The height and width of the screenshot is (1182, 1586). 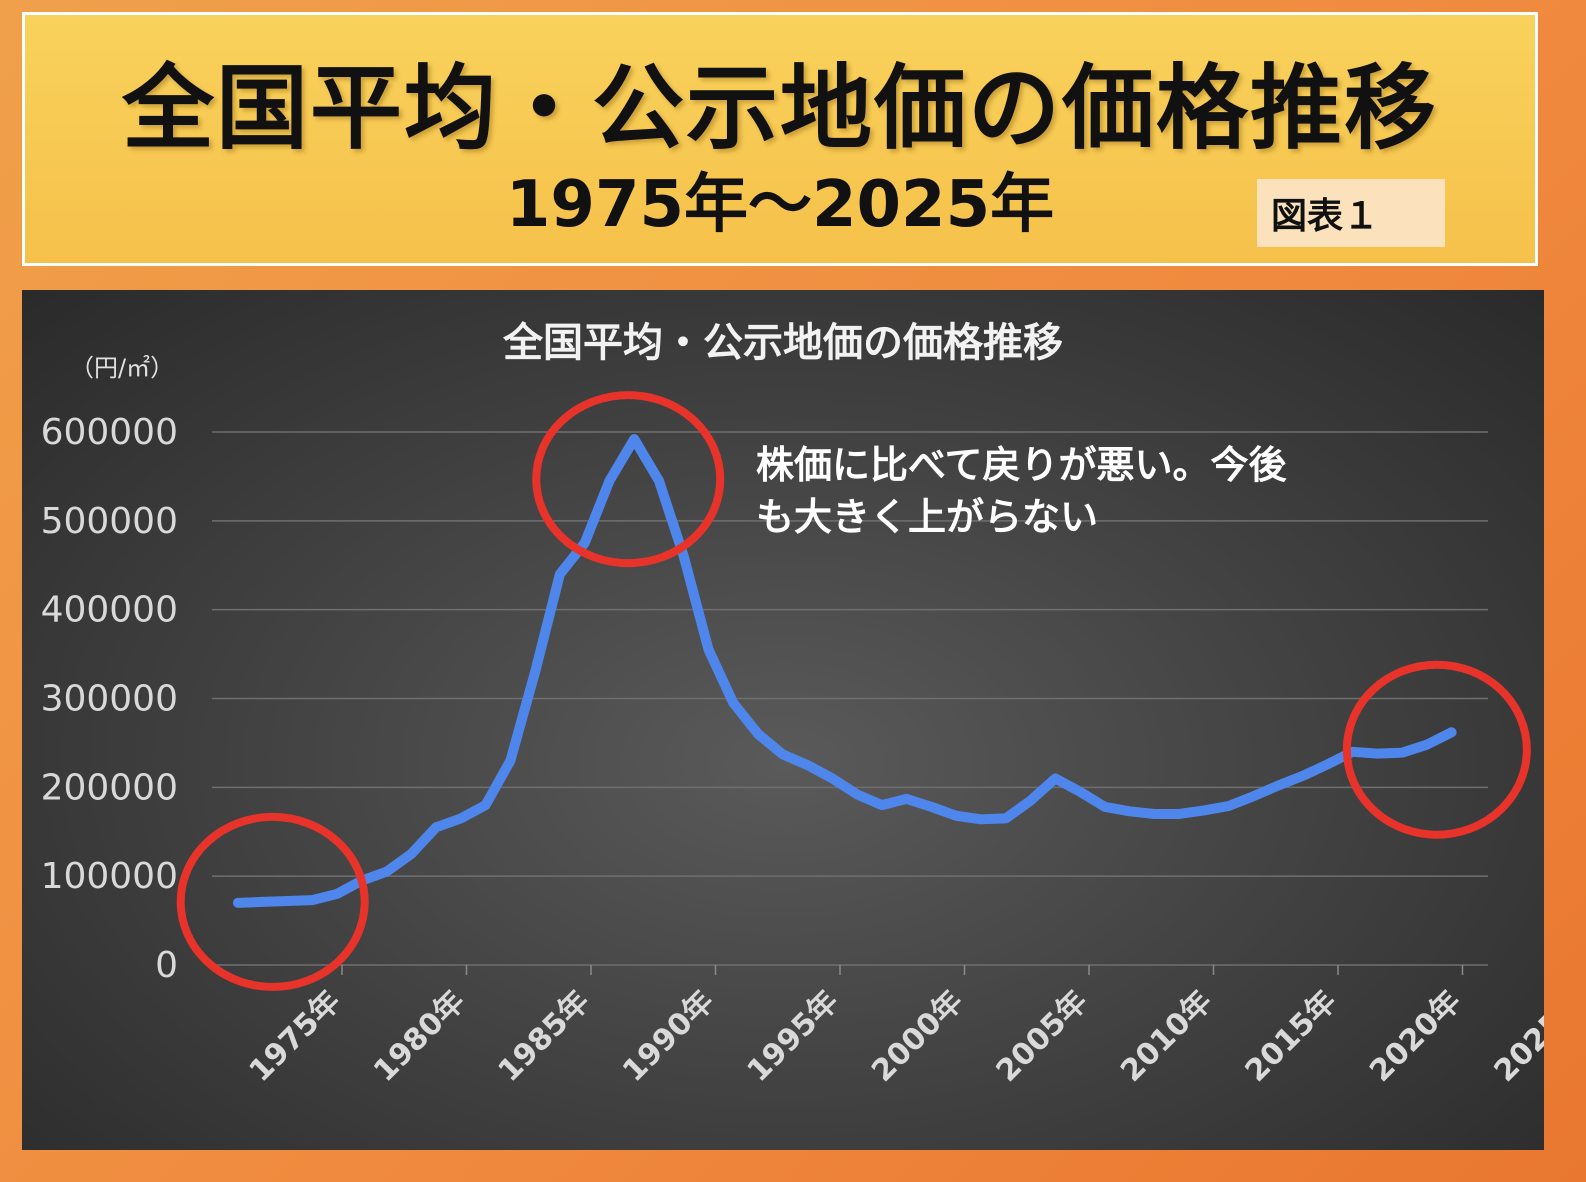 What do you see at coordinates (109, 787) in the screenshot?
I see `y-tick-label-2: 200000` at bounding box center [109, 787].